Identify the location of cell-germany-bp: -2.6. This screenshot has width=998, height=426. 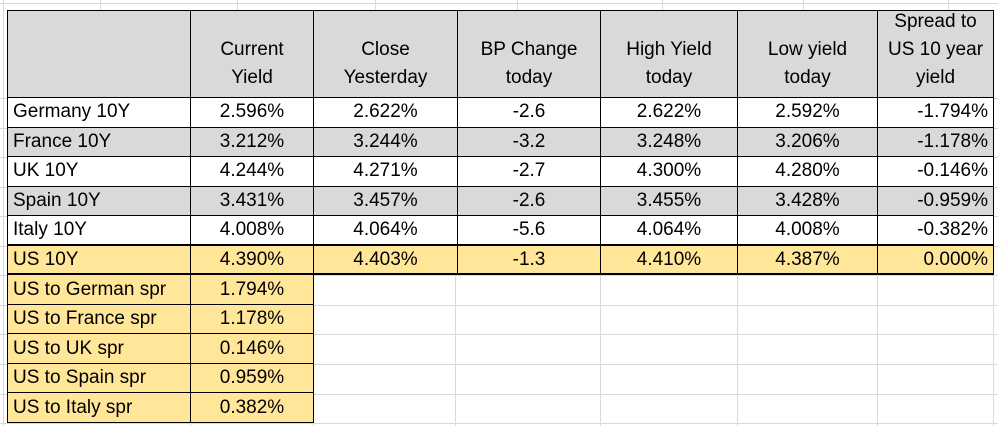
(529, 113).